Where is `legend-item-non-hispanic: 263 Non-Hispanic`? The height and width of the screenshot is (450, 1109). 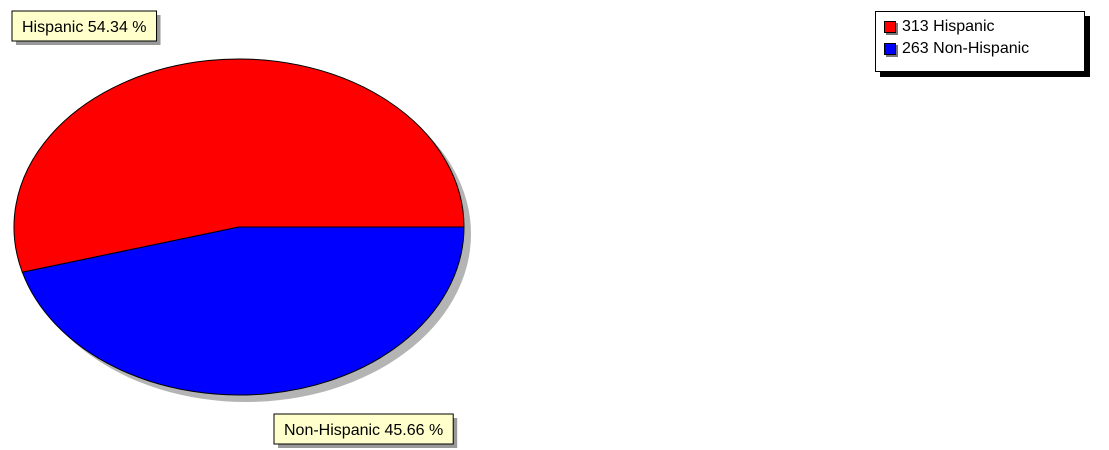 legend-item-non-hispanic: 263 Non-Hispanic is located at coordinates (984, 49).